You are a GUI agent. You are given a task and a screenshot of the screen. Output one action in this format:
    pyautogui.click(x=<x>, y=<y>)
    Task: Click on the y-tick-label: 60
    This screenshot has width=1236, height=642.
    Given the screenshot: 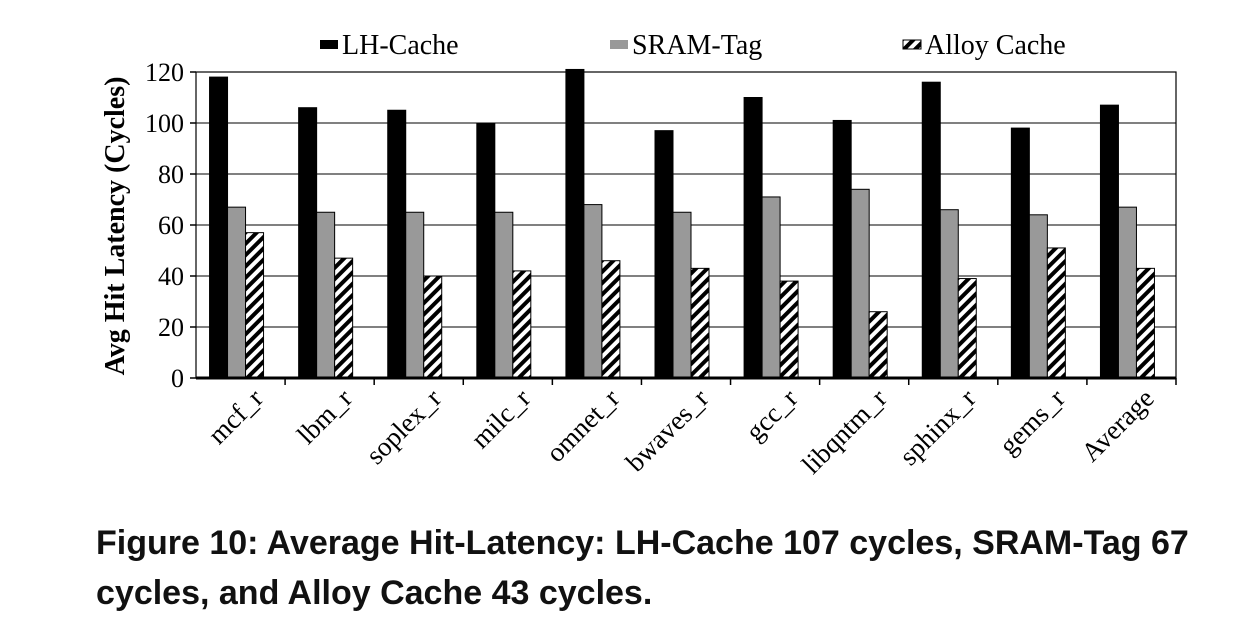 What is the action you would take?
    pyautogui.click(x=171, y=225)
    